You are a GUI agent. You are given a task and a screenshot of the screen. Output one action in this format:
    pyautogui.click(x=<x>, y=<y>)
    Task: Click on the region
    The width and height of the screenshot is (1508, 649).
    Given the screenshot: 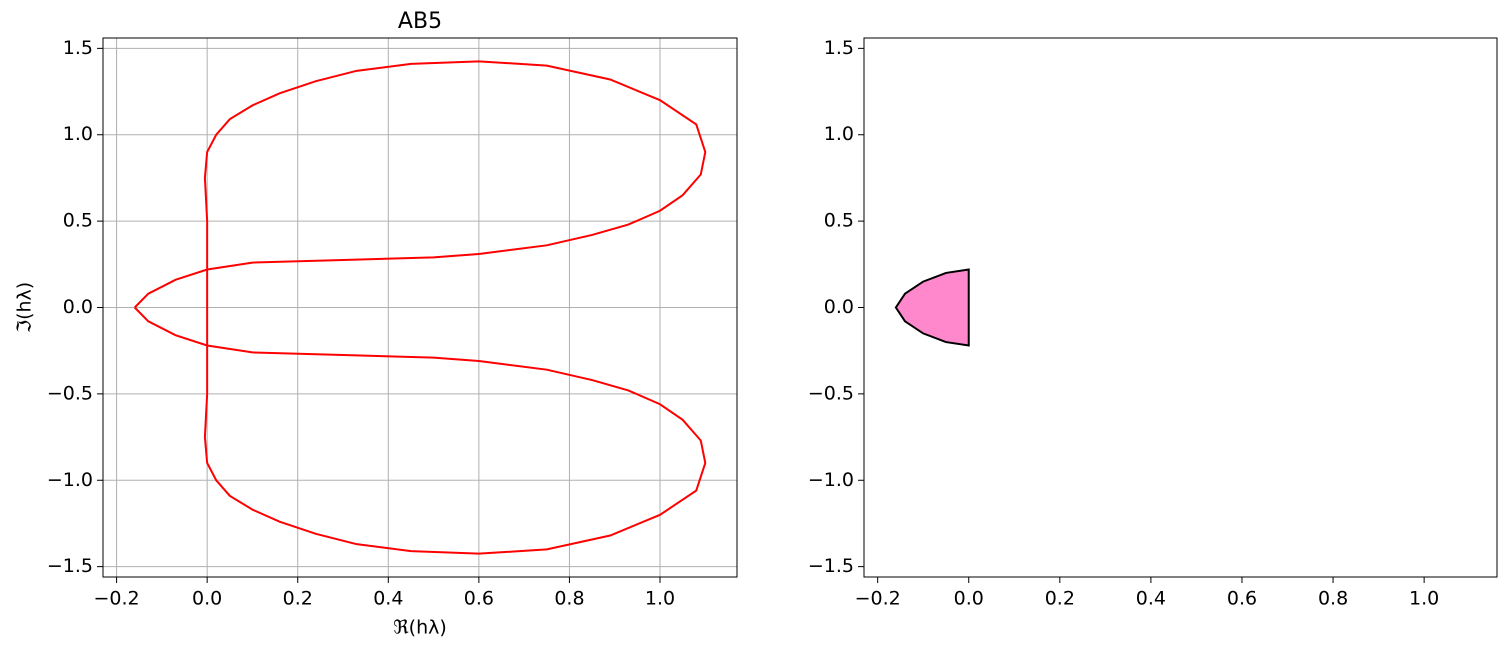 What is the action you would take?
    pyautogui.click(x=932, y=307)
    